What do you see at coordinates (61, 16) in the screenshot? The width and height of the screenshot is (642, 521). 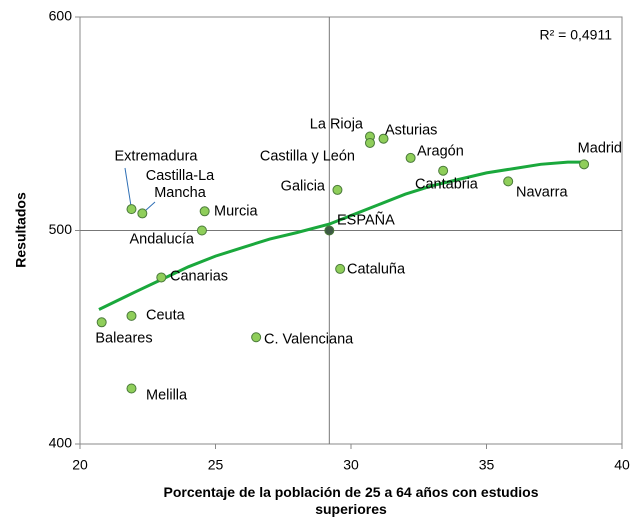 I see `y-tick-label: 600` at bounding box center [61, 16].